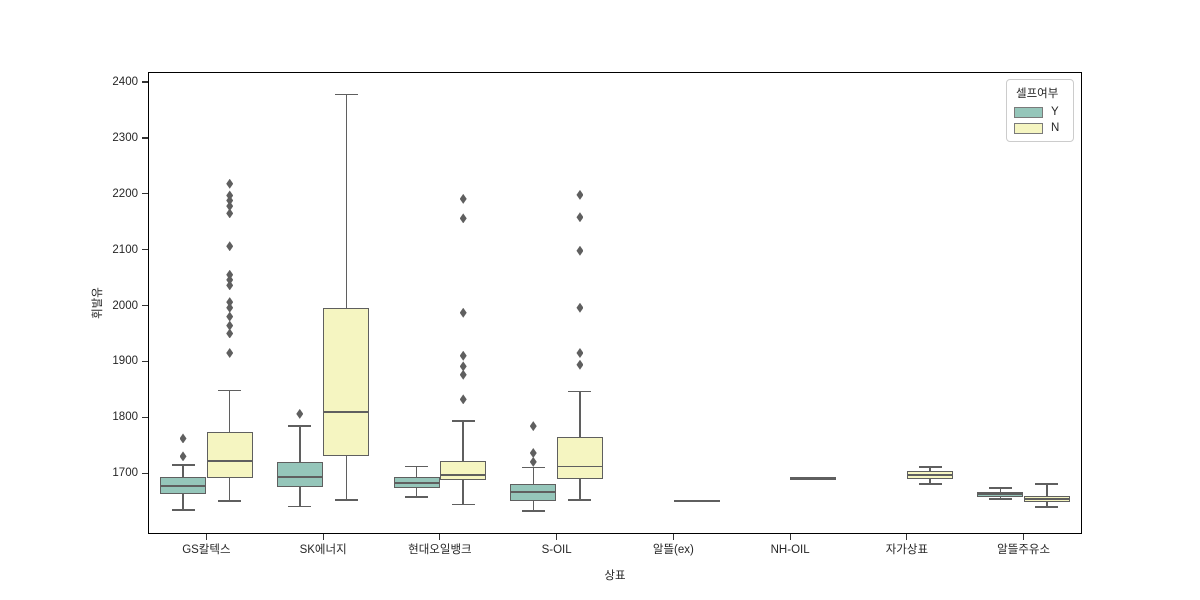  Describe the element at coordinates (125, 417) in the screenshot. I see `y-tick-label: 1800` at that location.